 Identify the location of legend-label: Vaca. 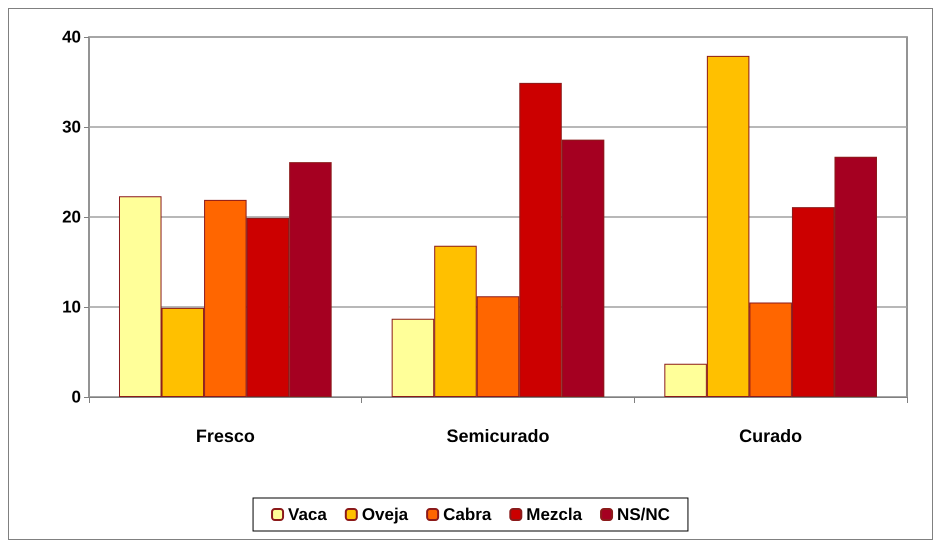
(308, 514).